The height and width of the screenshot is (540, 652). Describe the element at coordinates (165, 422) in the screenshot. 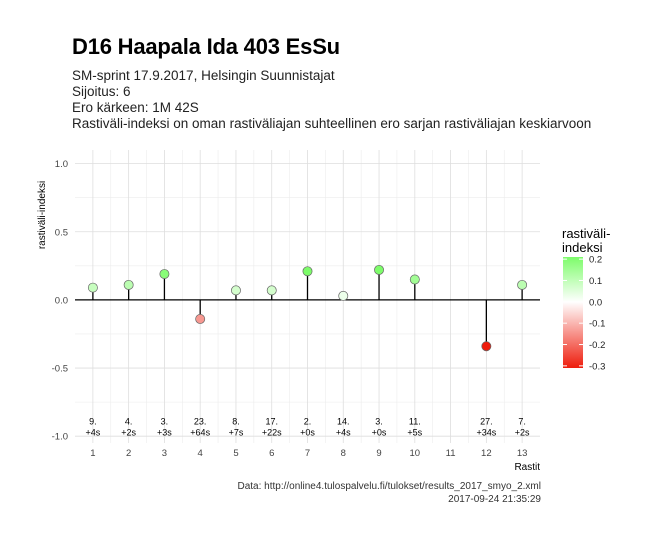

I see `rank-label-control-3: 3.` at that location.